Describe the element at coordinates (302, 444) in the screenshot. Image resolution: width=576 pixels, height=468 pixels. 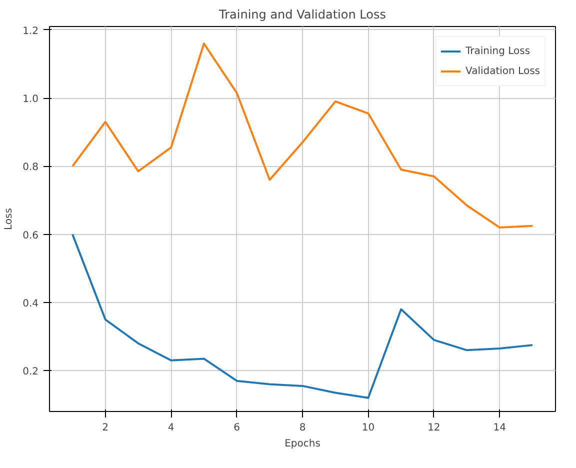
I see `x-axis-title: Epochs` at that location.